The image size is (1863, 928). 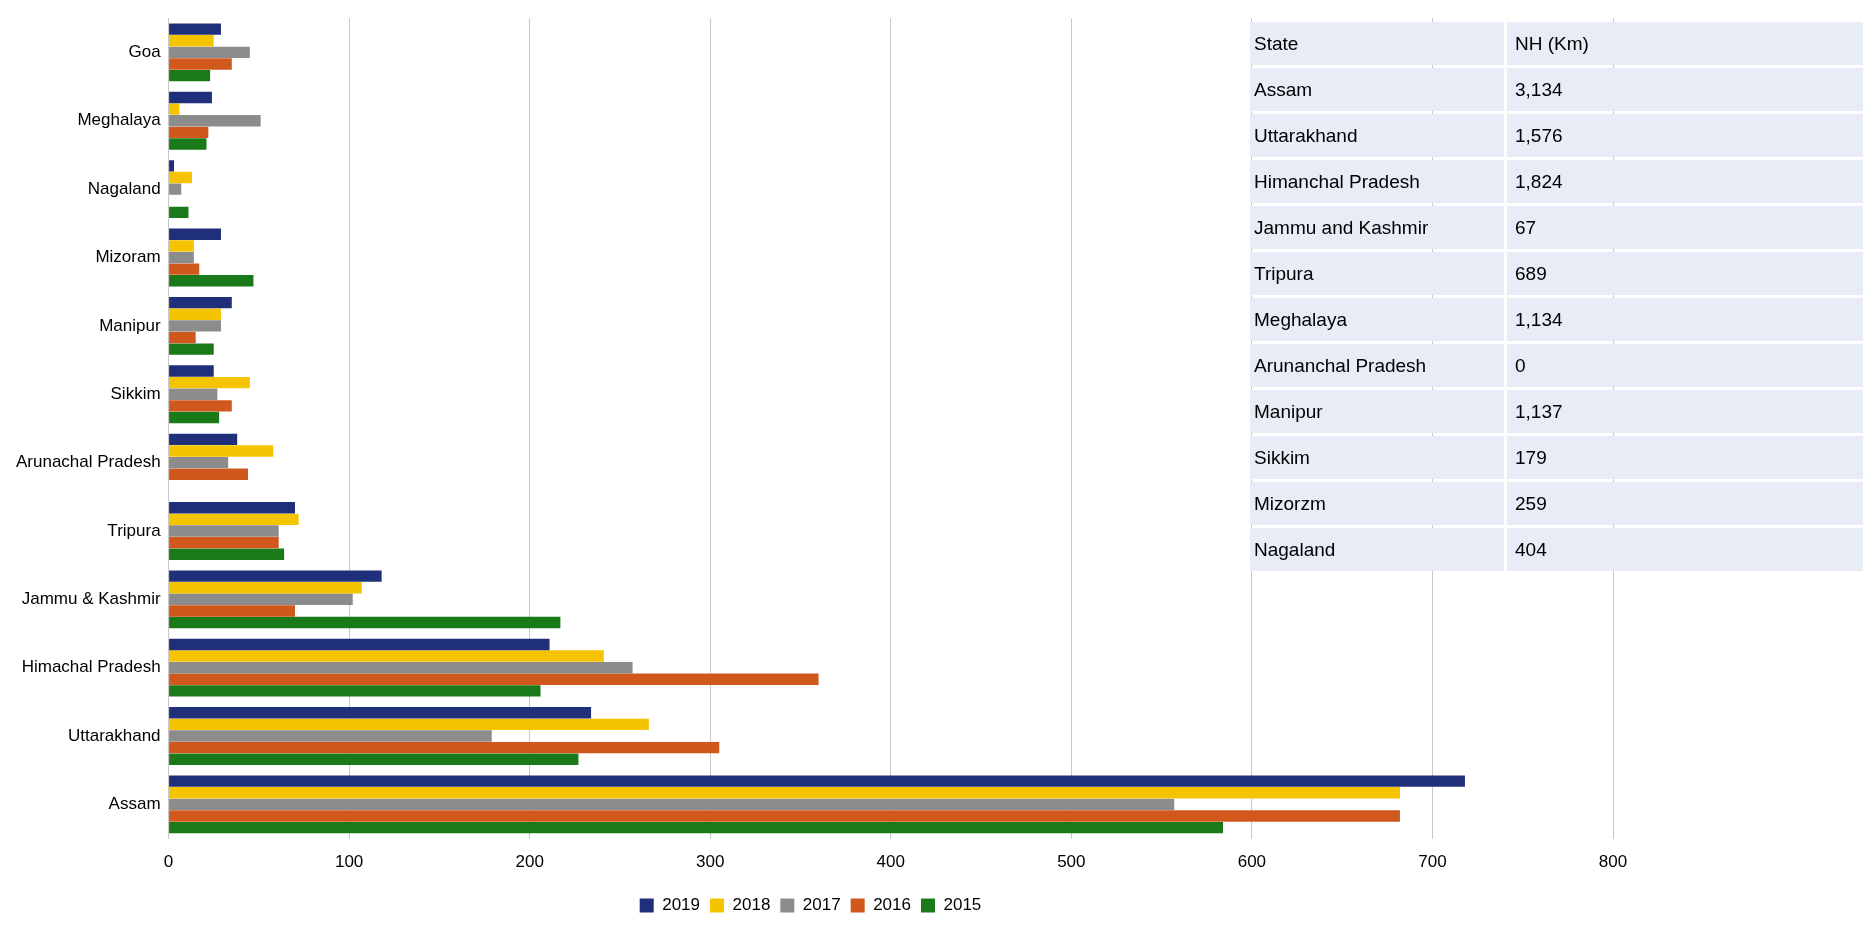 I want to click on y-tick-label: Mizoram, so click(x=128, y=257).